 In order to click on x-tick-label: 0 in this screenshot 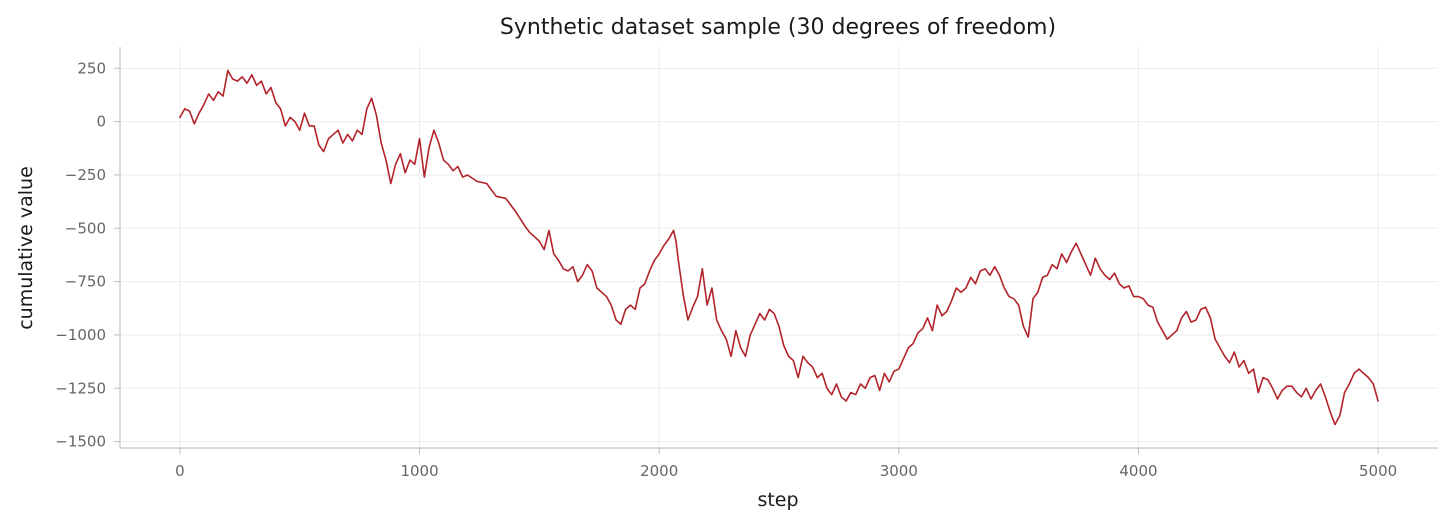, I will do `click(180, 471)`.